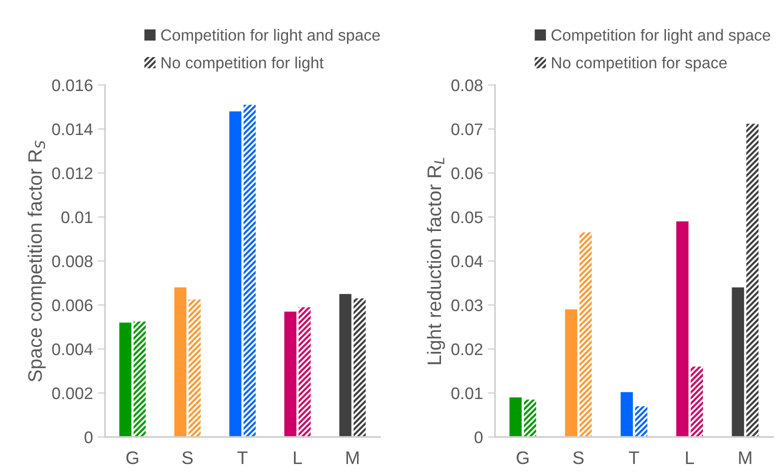 The image size is (777, 475). Describe the element at coordinates (466, 305) in the screenshot. I see `y-tick-label: 0.03` at that location.